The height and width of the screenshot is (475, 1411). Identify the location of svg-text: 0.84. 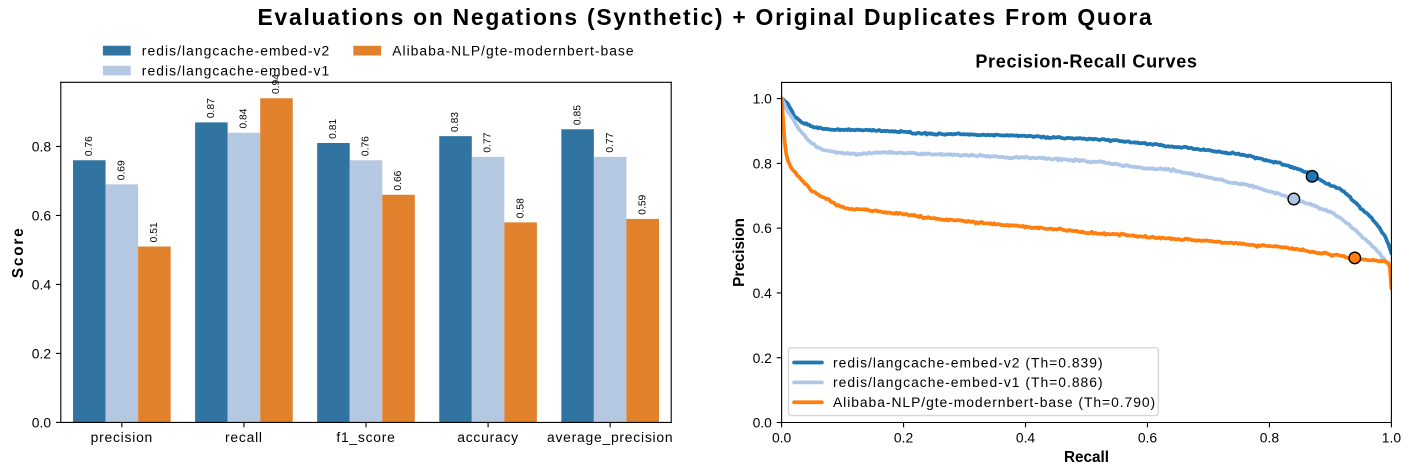
(244, 118).